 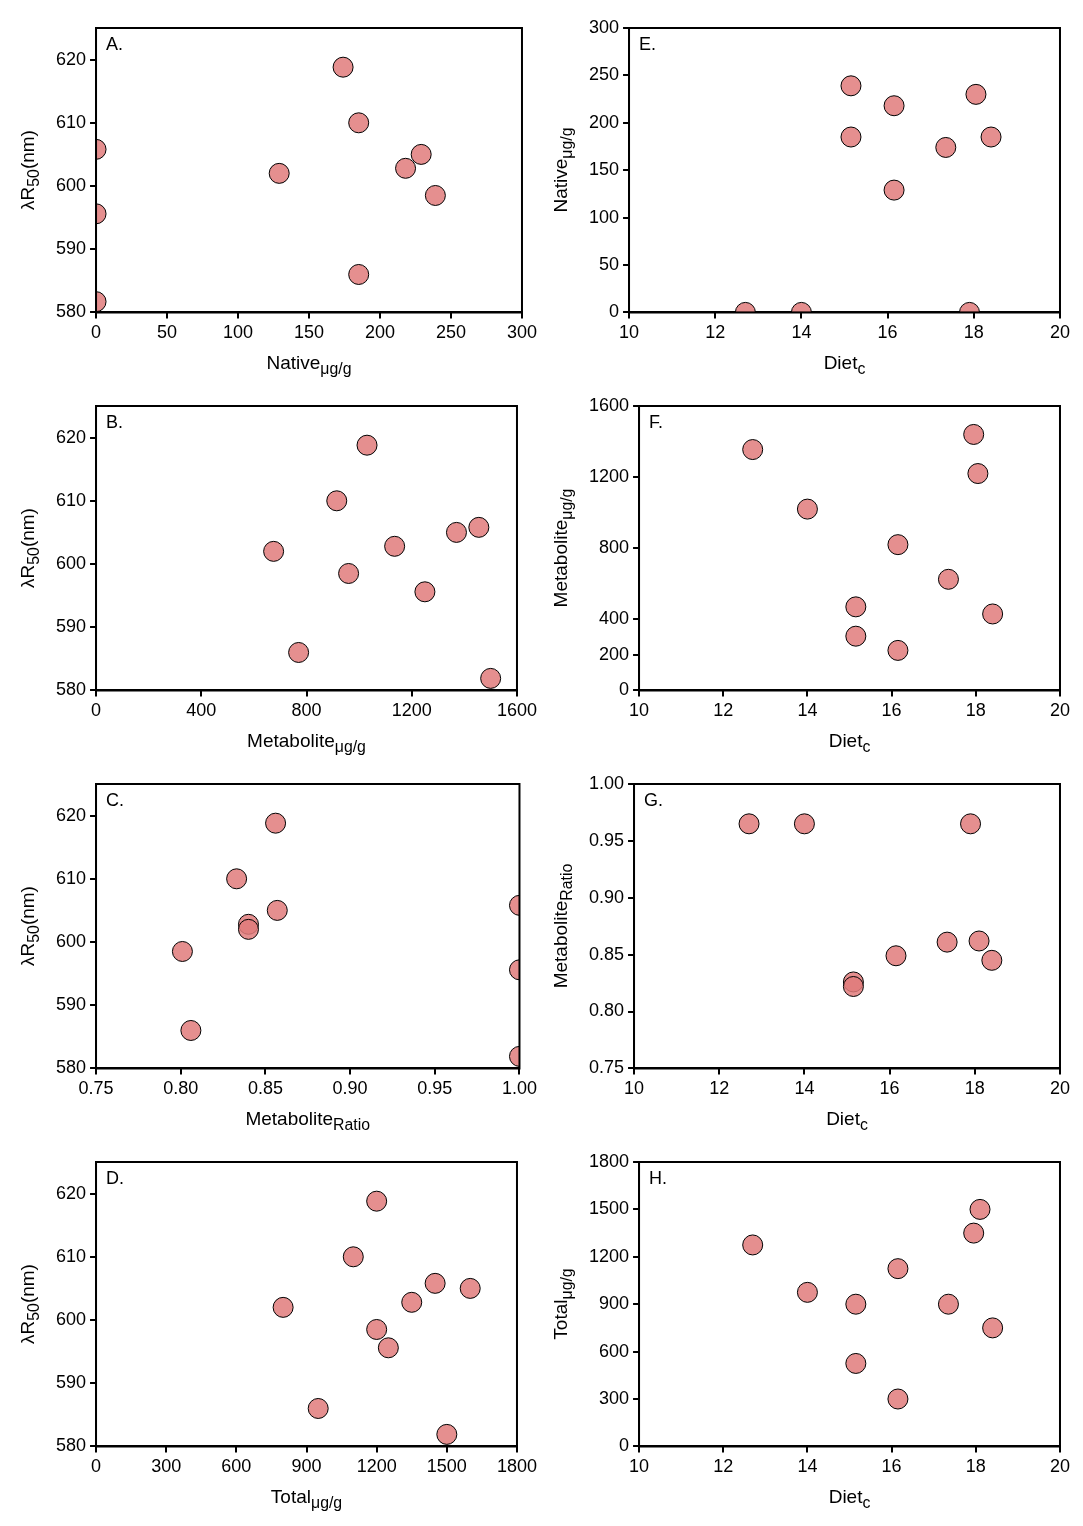 I want to click on x-tick-label: 150, so click(x=309, y=332).